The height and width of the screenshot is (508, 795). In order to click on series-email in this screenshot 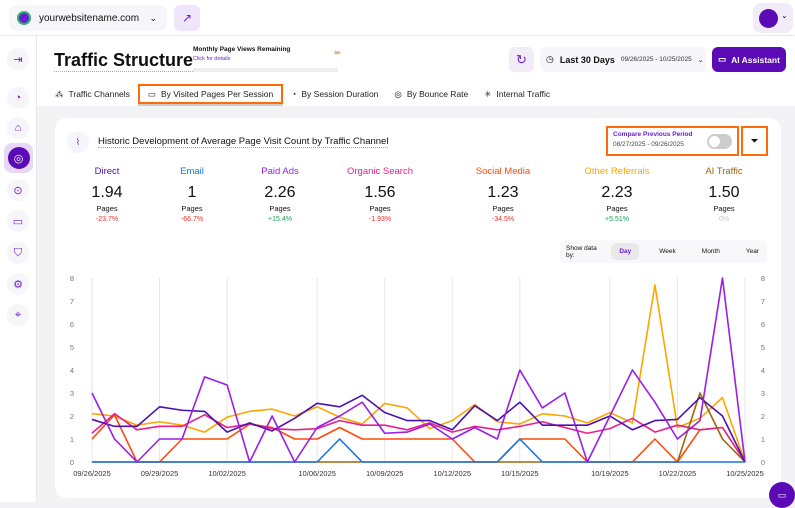, I will do `click(418, 450)`.